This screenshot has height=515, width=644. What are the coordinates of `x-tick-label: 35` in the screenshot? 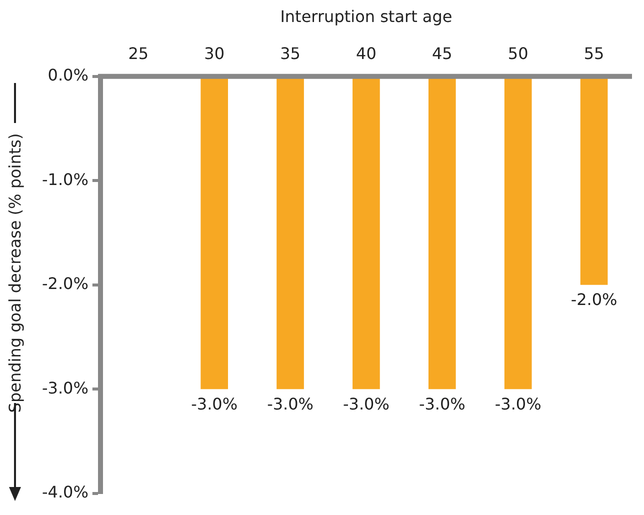 It's located at (290, 53).